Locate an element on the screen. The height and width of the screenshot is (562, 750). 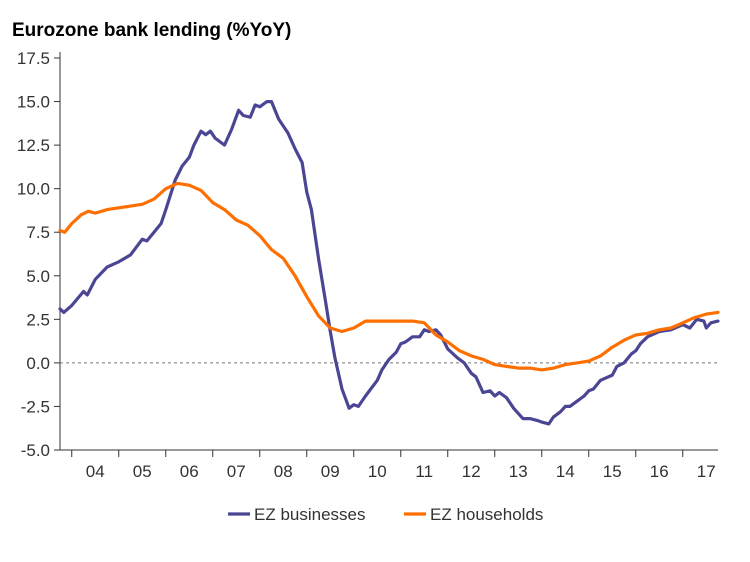
x-tick-label: 05 is located at coordinates (142, 471).